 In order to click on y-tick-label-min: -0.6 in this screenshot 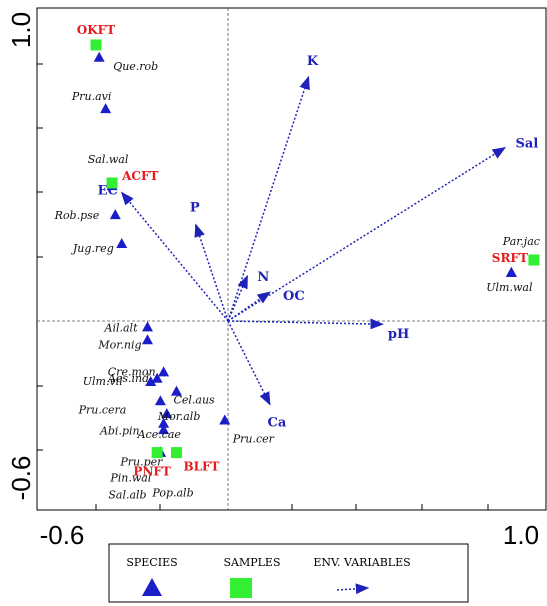, I will do `click(21, 478)`.